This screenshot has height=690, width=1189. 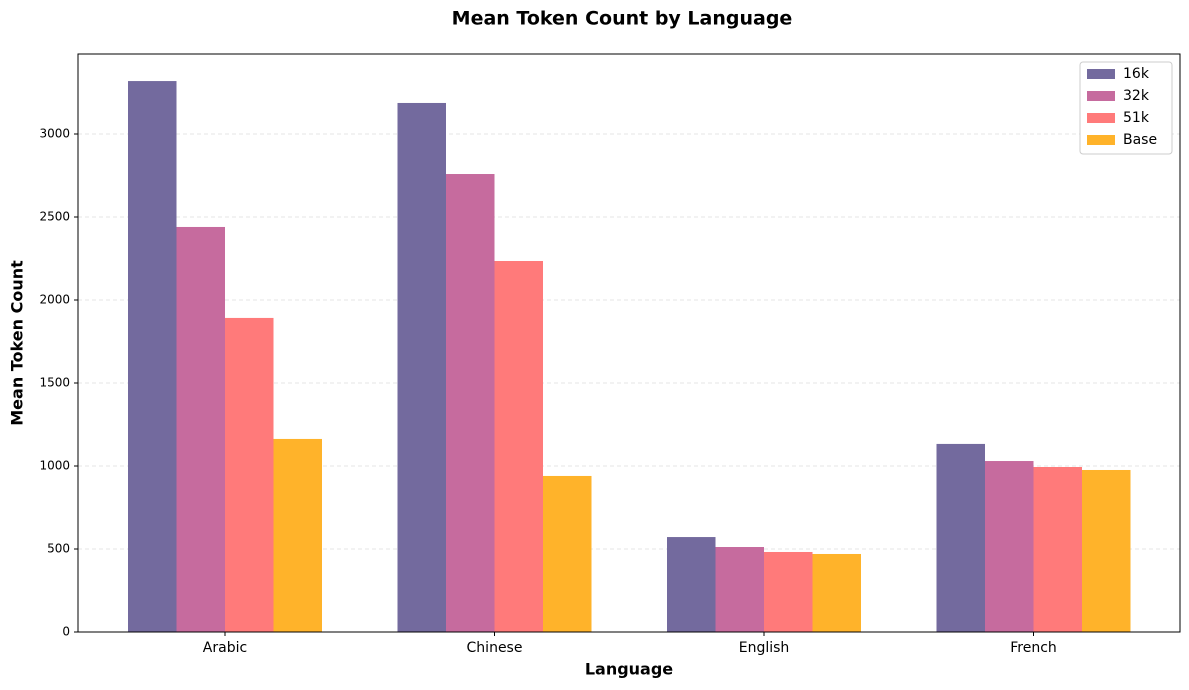 What do you see at coordinates (1136, 96) in the screenshot?
I see `legend-label: 32k` at bounding box center [1136, 96].